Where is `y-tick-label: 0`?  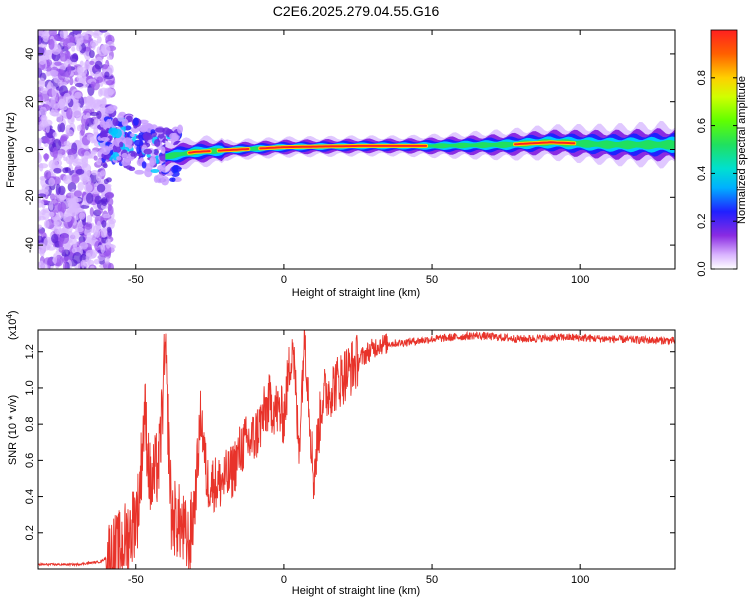
y-tick-label: 0 is located at coordinates (30, 149).